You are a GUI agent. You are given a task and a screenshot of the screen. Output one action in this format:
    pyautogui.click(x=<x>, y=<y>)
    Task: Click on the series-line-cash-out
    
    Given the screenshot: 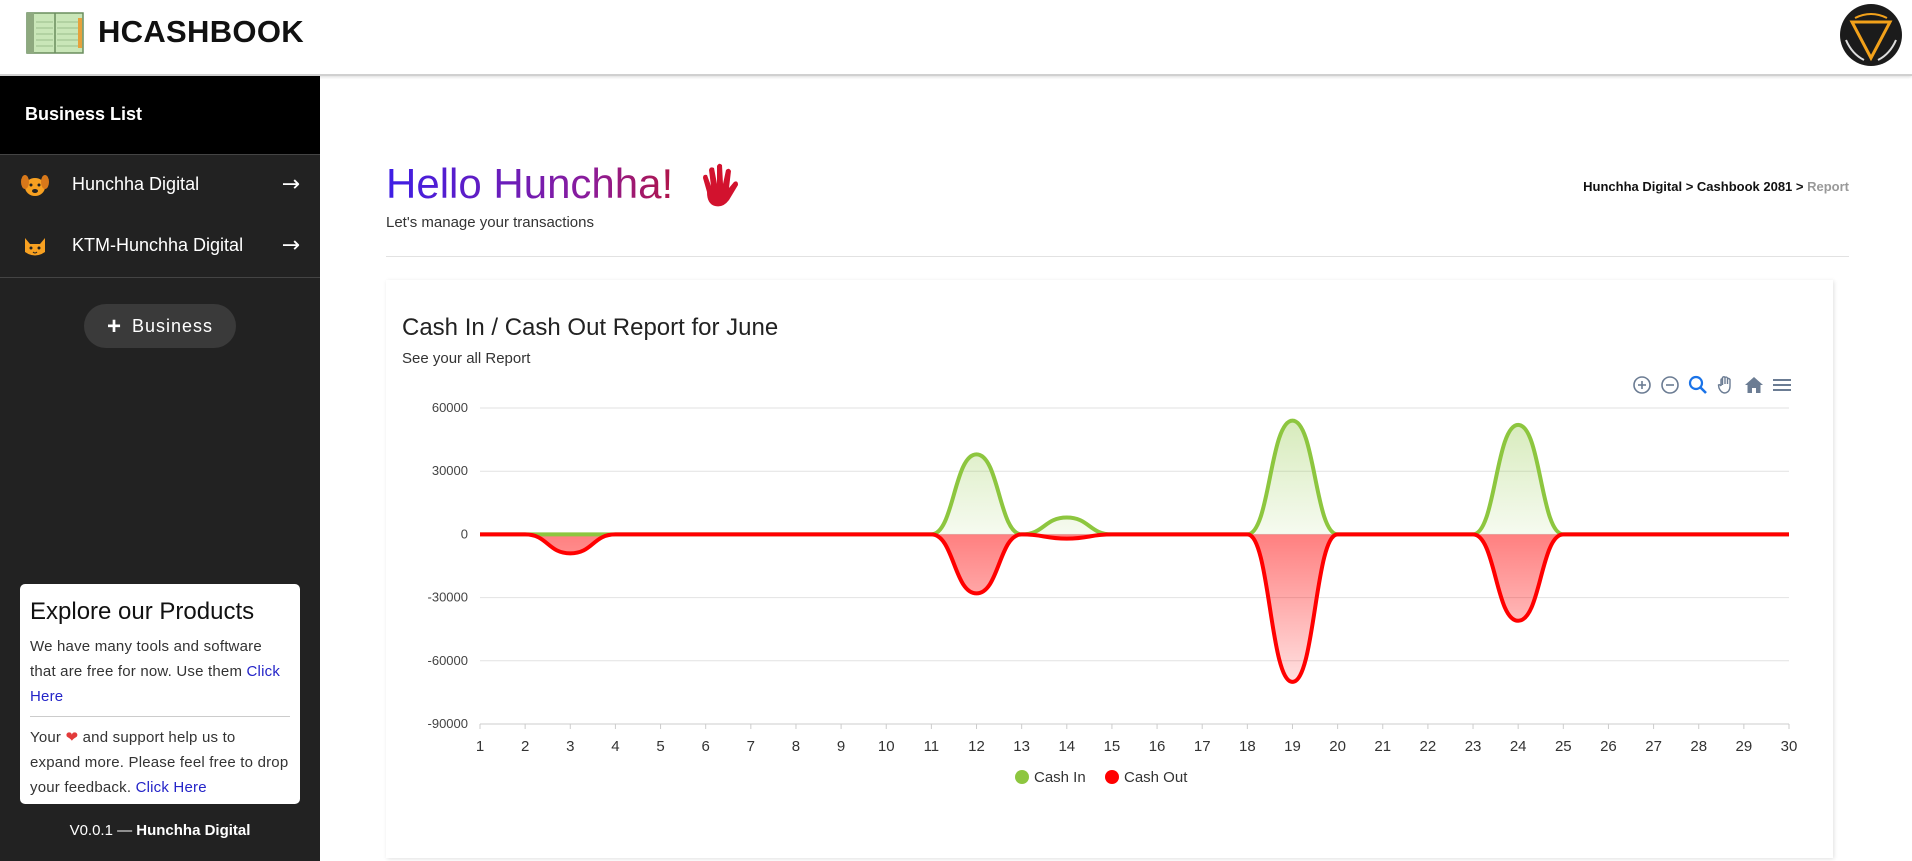 What is the action you would take?
    pyautogui.click(x=1134, y=608)
    